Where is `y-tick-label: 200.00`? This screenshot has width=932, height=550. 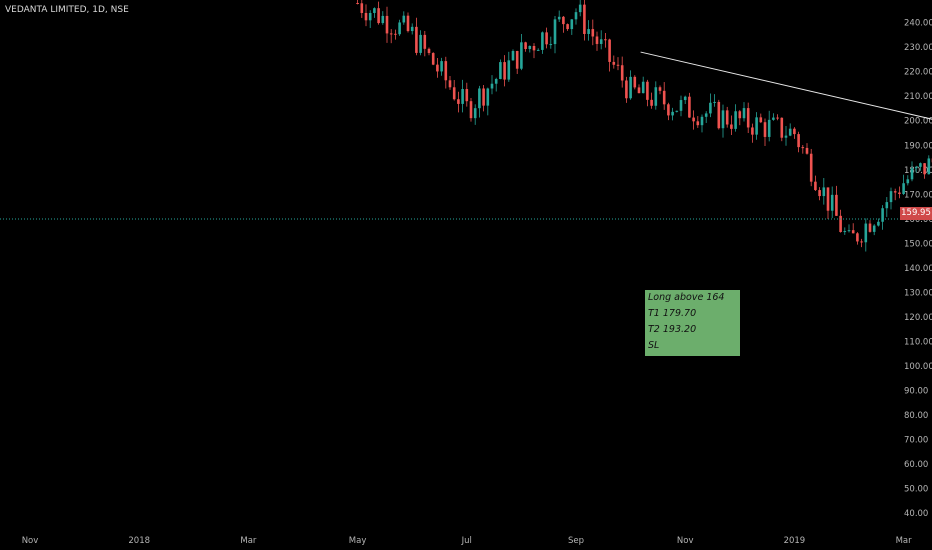
y-tick-label: 200.00 is located at coordinates (918, 122).